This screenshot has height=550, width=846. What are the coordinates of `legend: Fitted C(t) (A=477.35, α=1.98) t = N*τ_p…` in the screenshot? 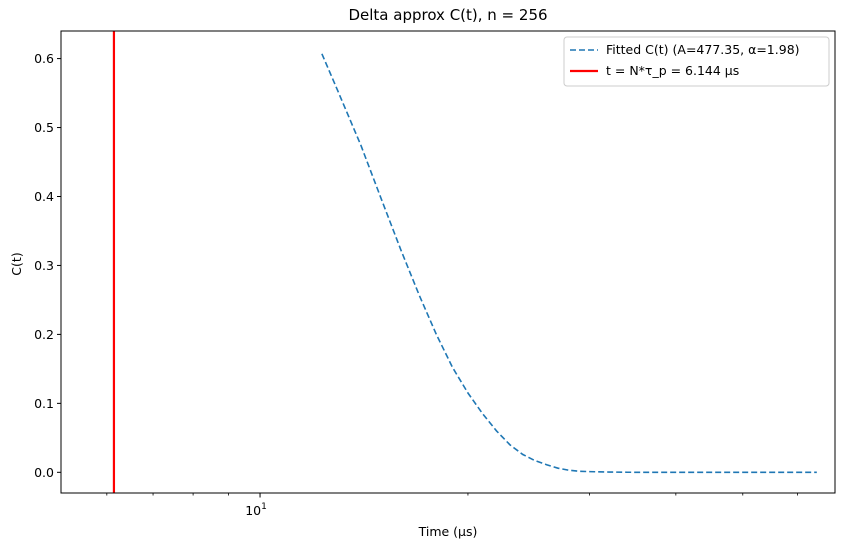 It's located at (696, 61).